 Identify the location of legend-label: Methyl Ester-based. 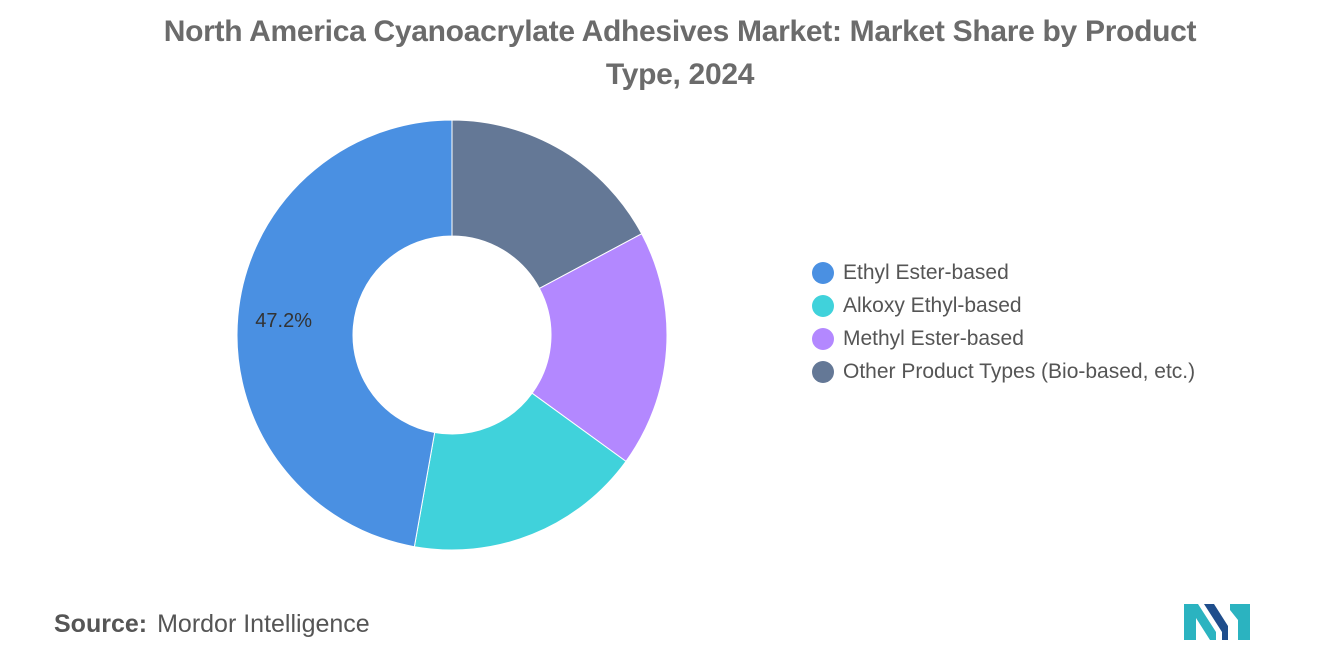
(933, 338).